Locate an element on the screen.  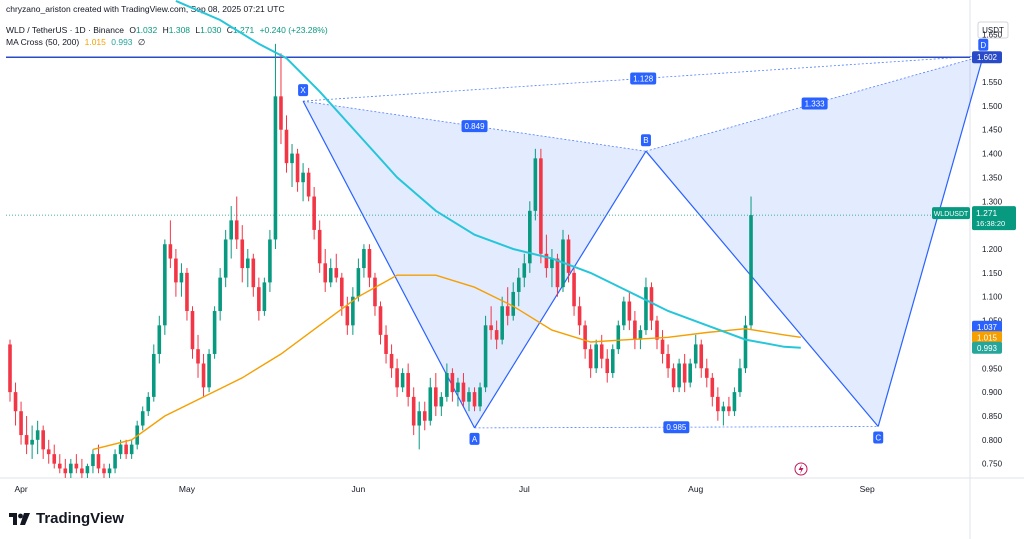
point-letter: C is located at coordinates (878, 437).